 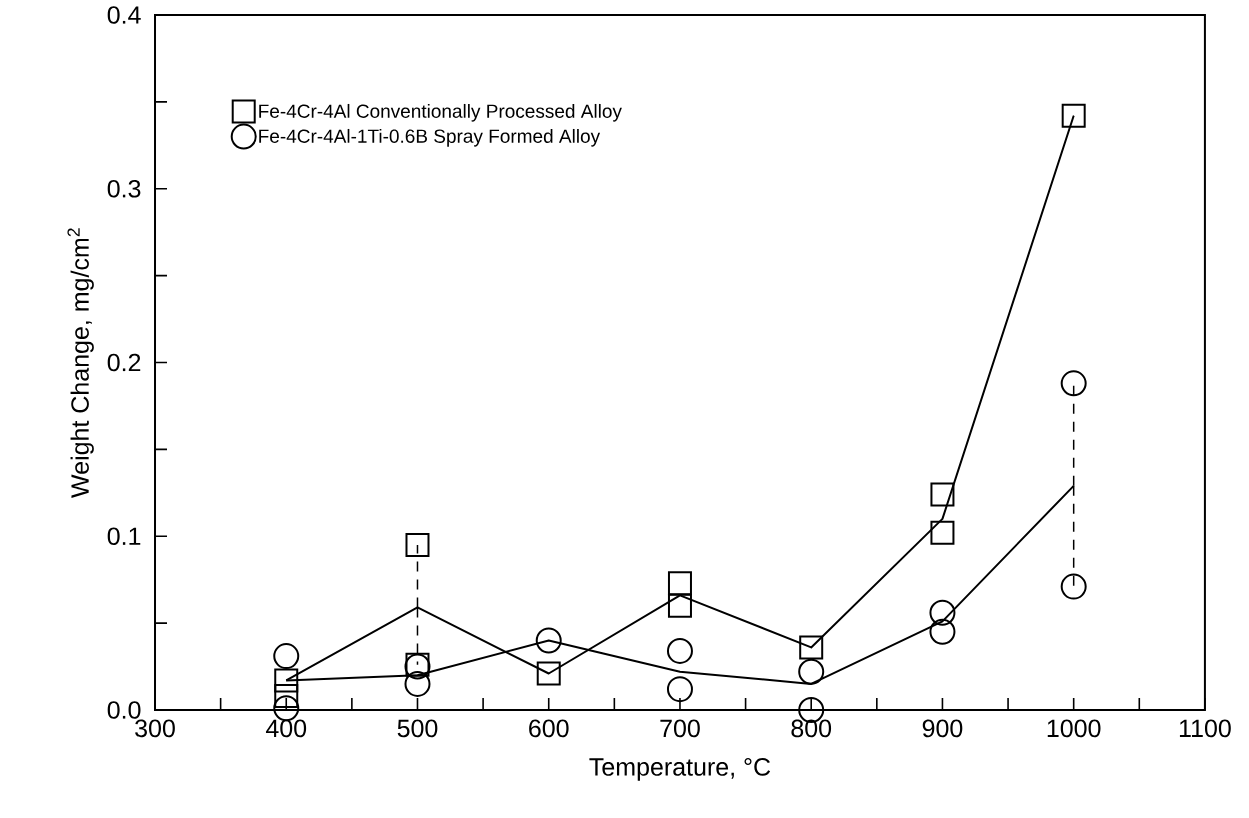 I want to click on y-tick-label: 0.0, so click(x=124, y=710).